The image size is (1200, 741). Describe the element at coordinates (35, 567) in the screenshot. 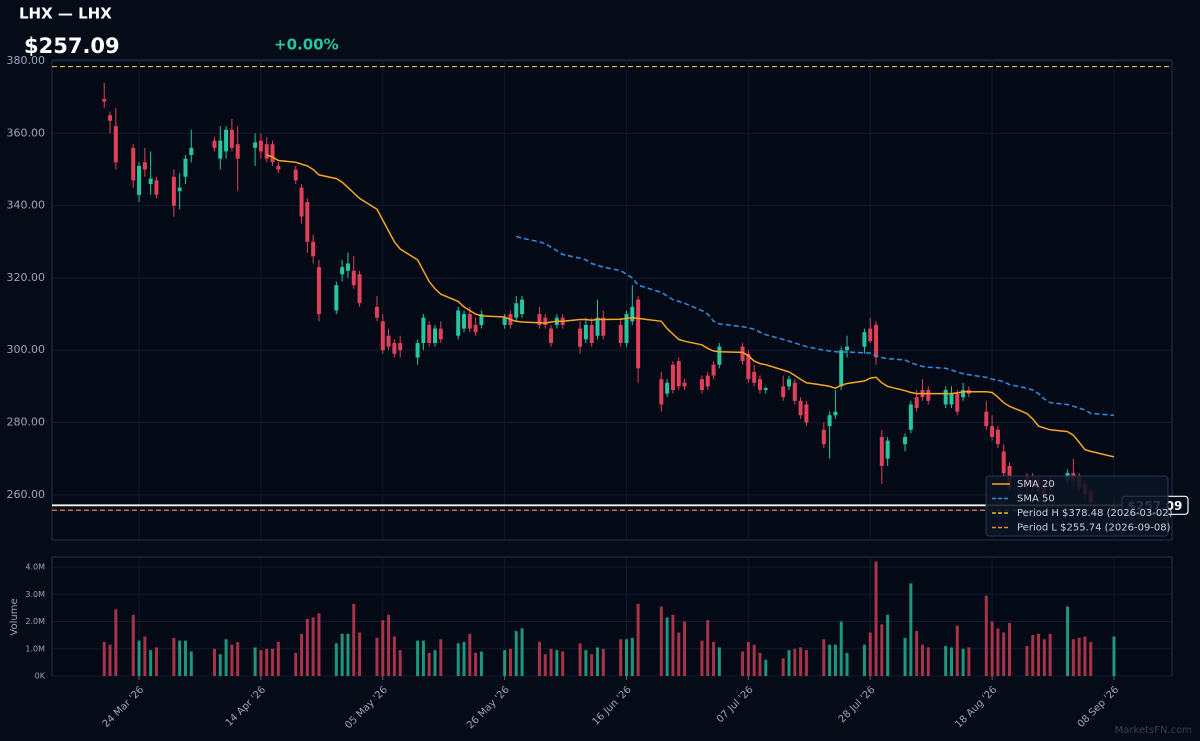

I see `volume-tick-label: 4.0M` at that location.